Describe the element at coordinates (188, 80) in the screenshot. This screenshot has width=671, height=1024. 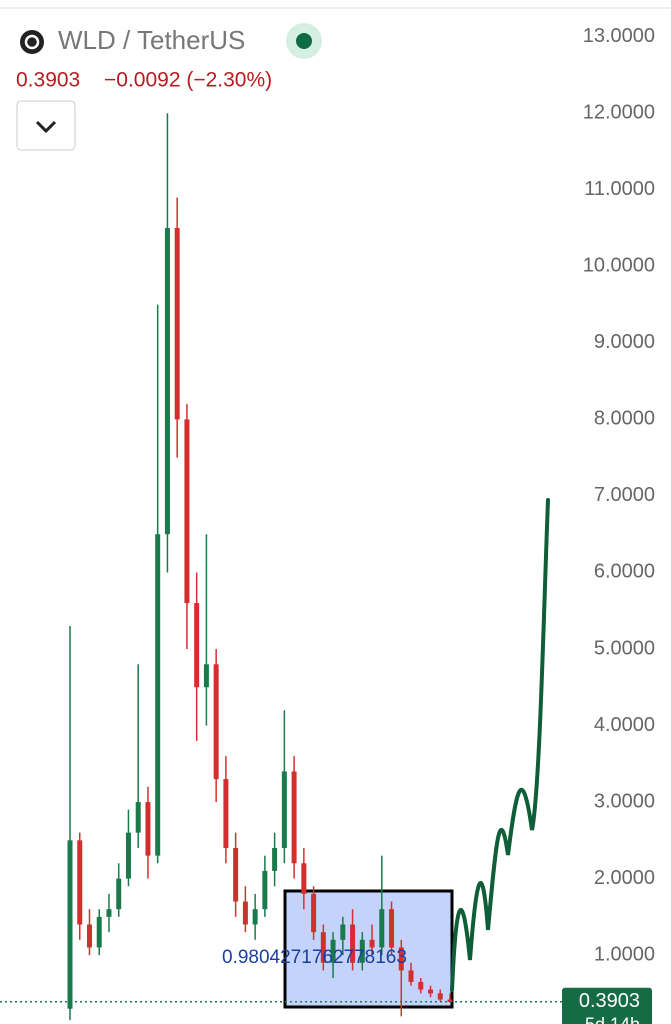
I see `price-change: −0.0092 (−2.30%)` at that location.